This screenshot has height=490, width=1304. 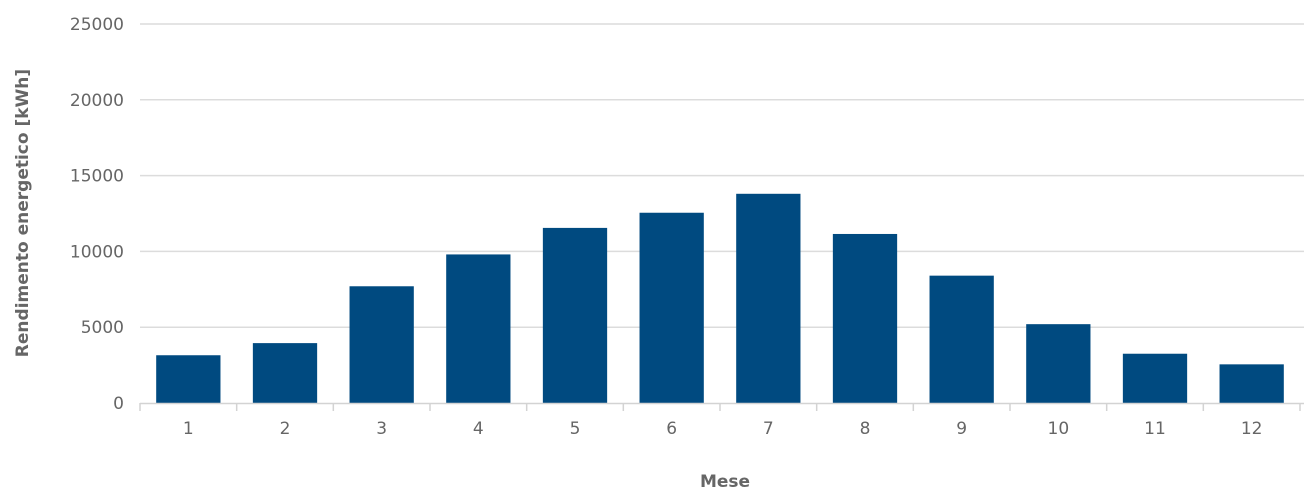 I want to click on x-tick-label: 12, so click(x=1252, y=429).